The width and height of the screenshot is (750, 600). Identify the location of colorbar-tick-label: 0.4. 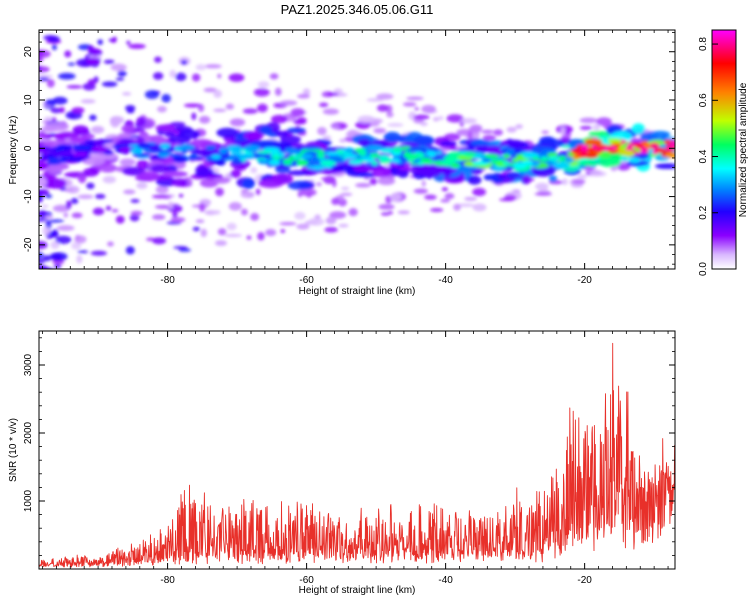
(703, 156).